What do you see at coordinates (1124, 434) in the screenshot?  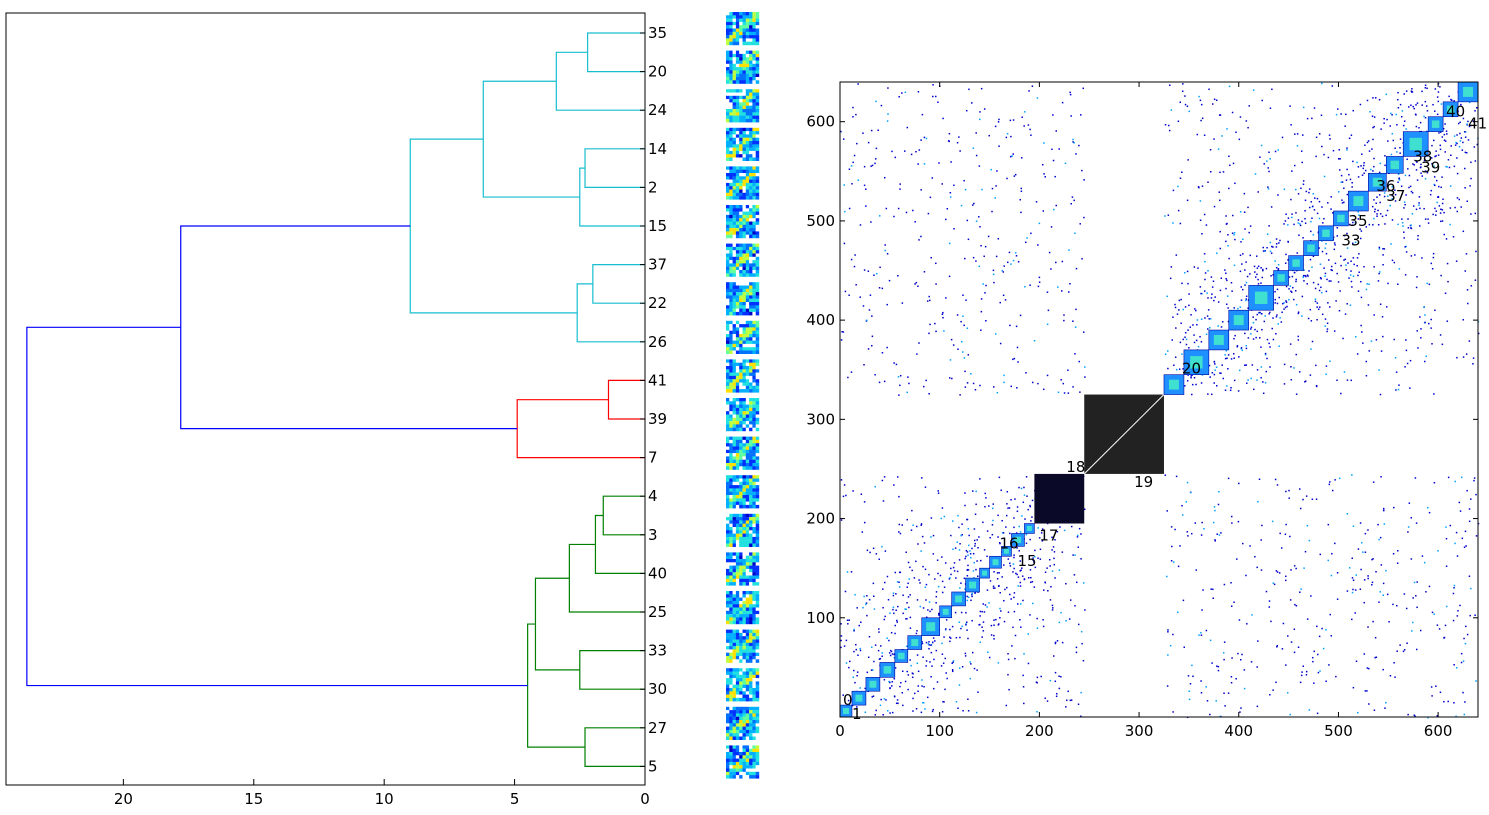 I see `dense-block-diagonal` at bounding box center [1124, 434].